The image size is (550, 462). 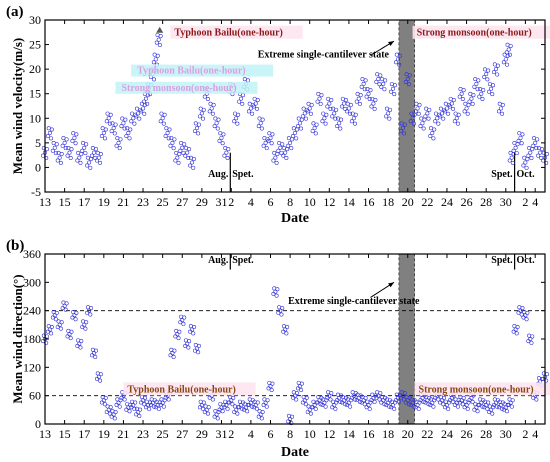 I want to click on y-axis-label: Mean wind velocity(m/s), so click(x=17, y=106).